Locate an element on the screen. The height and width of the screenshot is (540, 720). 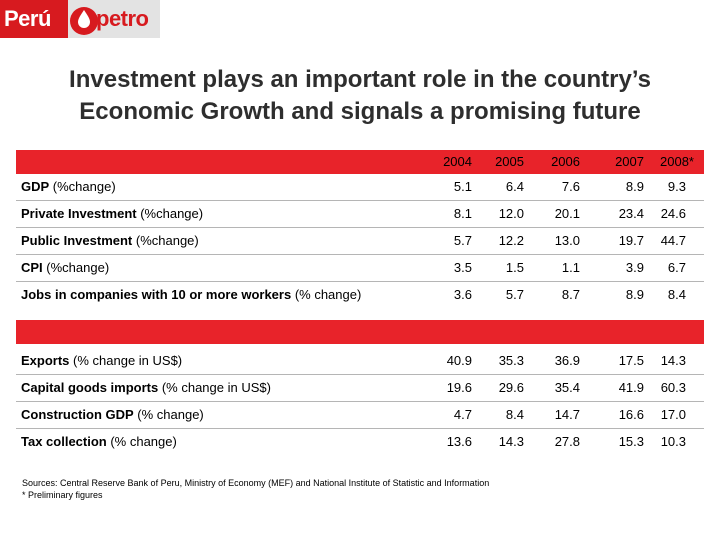
row-label: CPI (%change) is located at coordinates (65, 267).